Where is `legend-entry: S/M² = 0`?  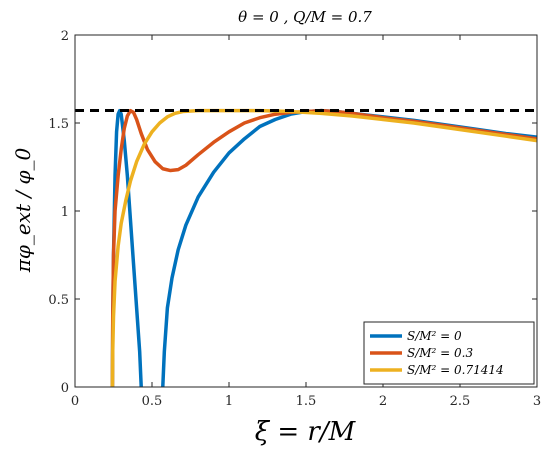 legend-entry: S/M² = 0 is located at coordinates (434, 336).